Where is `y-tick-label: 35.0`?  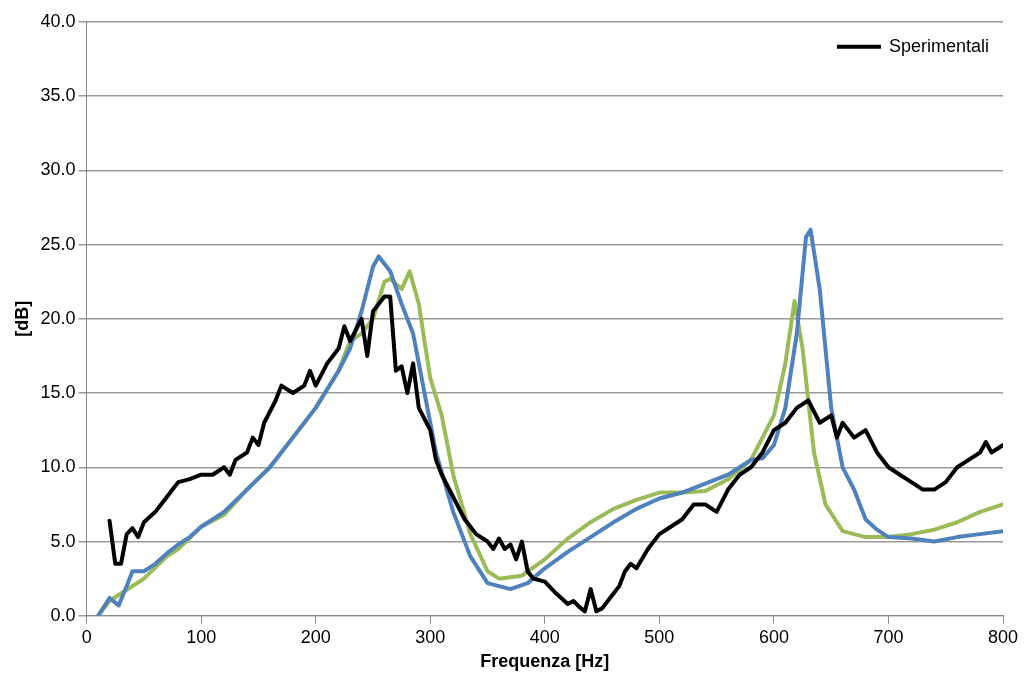
y-tick-label: 35.0 is located at coordinates (58, 95).